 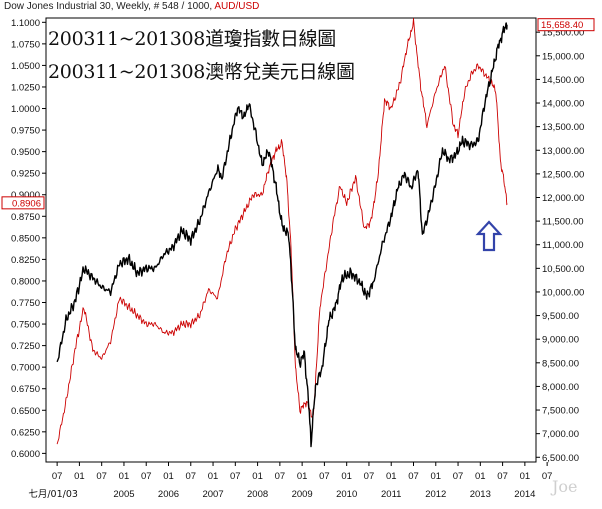 What do you see at coordinates (25, 346) in the screenshot?
I see `left-axis-tick-label: 0.7250` at bounding box center [25, 346].